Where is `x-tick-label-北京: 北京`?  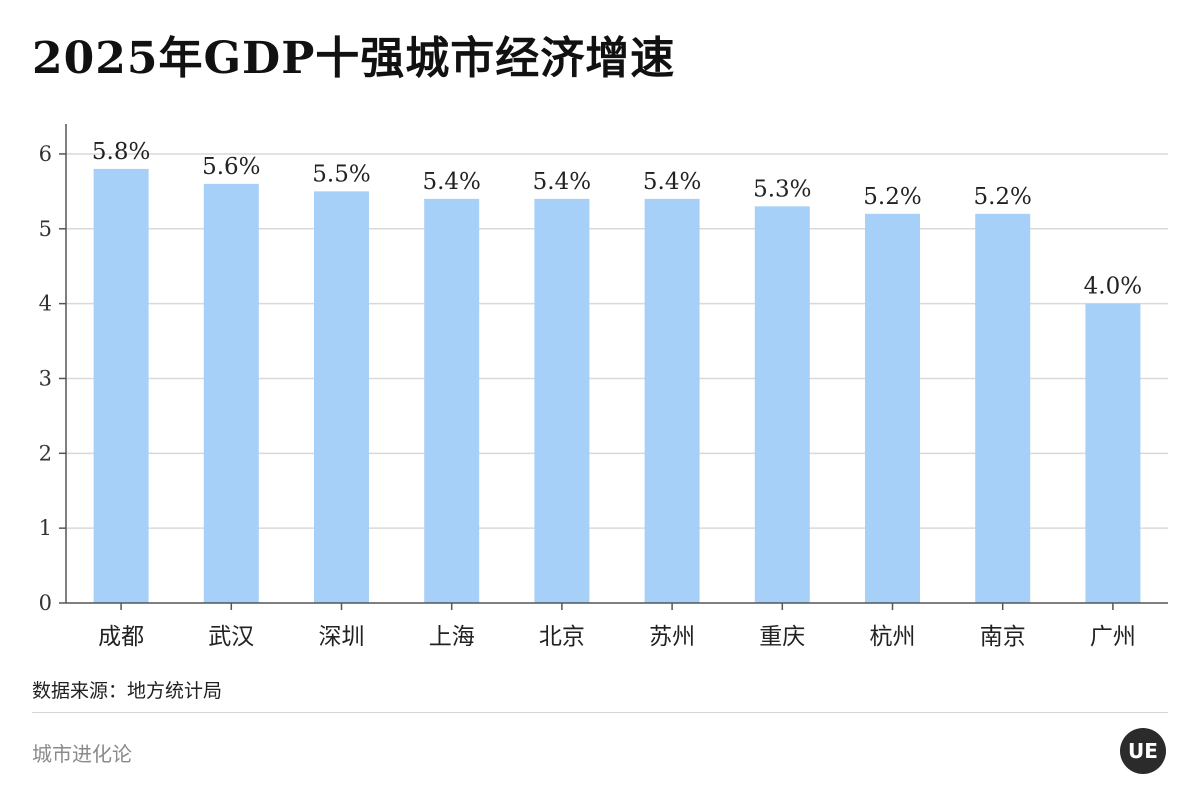
x-tick-label-北京: 北京 is located at coordinates (562, 637).